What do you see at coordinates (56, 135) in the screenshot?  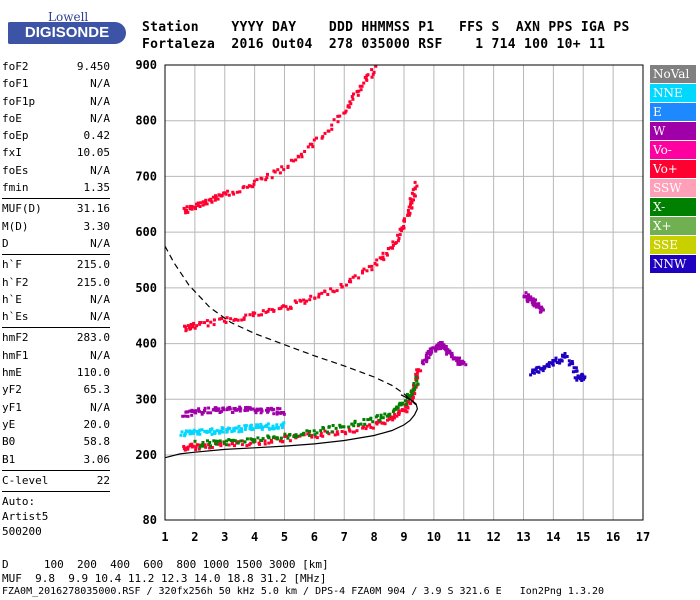 I see `parameter-row: foEp 0.42` at bounding box center [56, 135].